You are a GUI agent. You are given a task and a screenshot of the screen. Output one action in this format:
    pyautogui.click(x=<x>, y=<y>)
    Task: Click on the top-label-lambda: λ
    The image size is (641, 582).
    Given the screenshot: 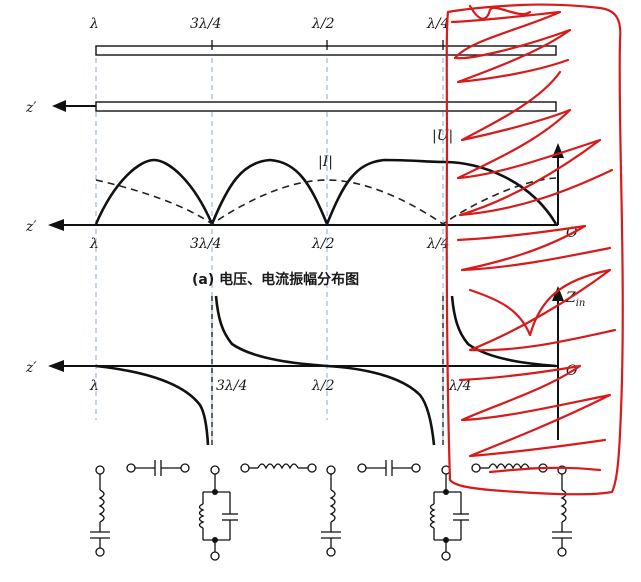 What is the action you would take?
    pyautogui.click(x=94, y=24)
    